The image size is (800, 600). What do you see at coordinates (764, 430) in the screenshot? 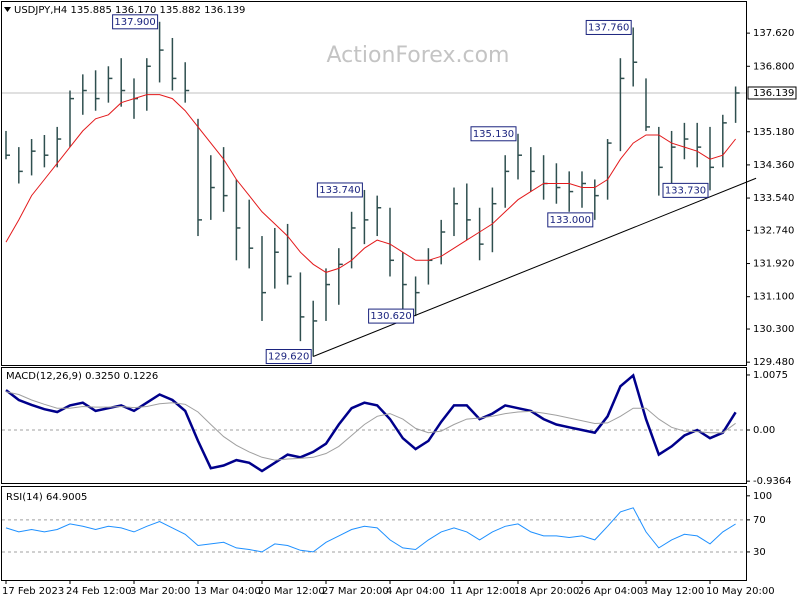
I see `y-tick-label: 0.00` at bounding box center [764, 430].